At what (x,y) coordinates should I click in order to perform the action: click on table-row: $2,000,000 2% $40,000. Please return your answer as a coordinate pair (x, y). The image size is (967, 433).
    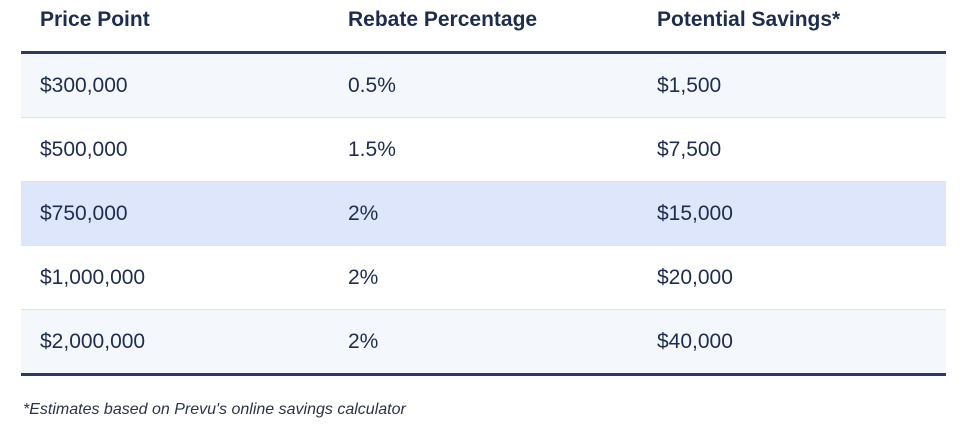
    Looking at the image, I should click on (483, 343).